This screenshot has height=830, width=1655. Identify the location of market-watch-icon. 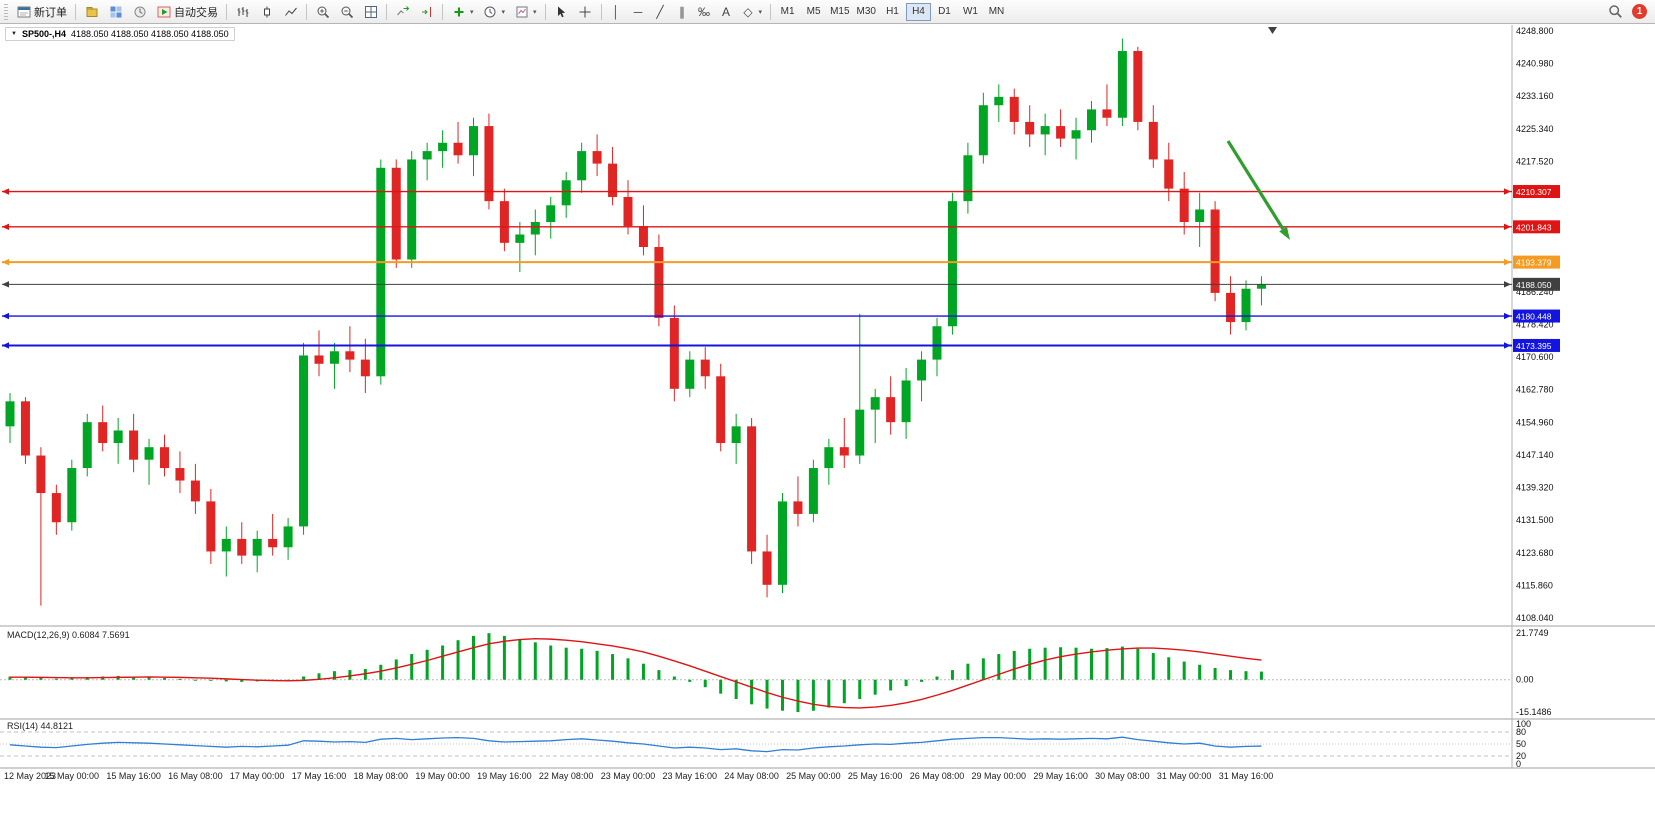
(115, 11).